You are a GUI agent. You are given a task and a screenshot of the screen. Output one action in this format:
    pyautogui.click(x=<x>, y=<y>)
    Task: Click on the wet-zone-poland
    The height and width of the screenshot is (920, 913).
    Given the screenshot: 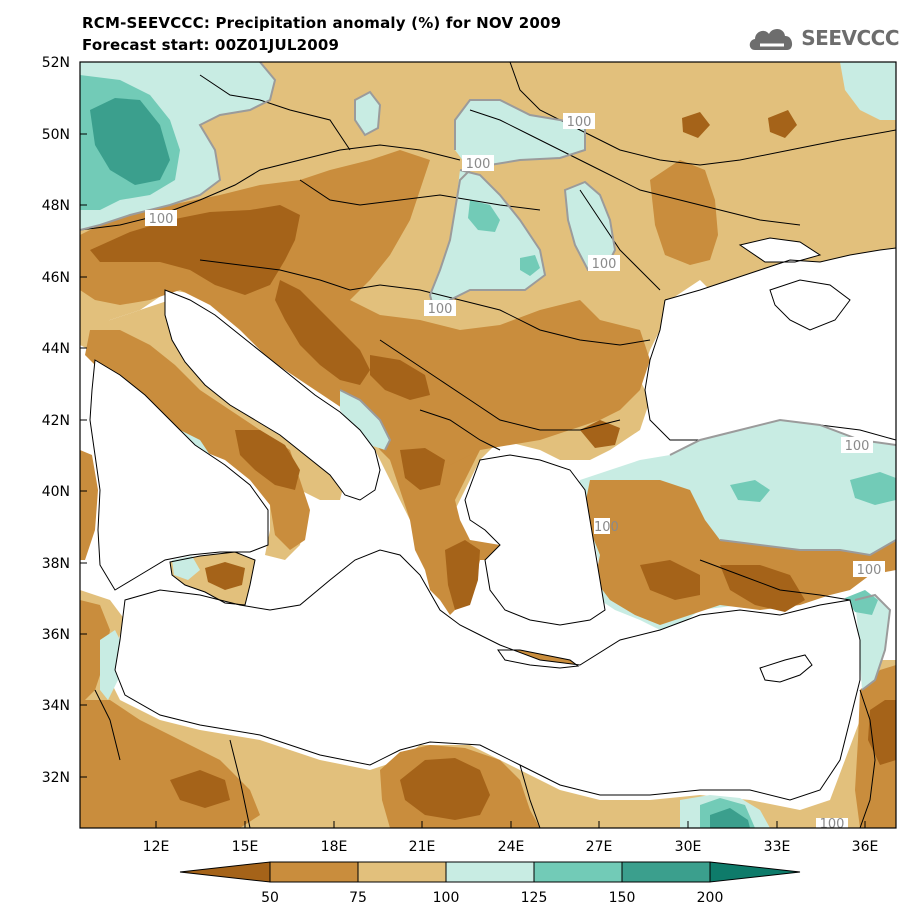 What is the action you would take?
    pyautogui.click(x=367, y=113)
    